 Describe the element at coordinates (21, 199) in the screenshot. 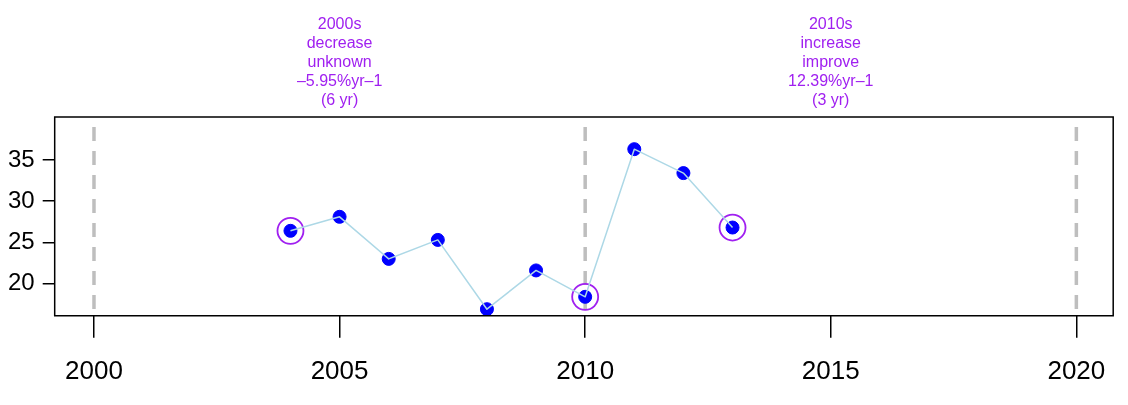

I see `y-tick-label: 30` at that location.